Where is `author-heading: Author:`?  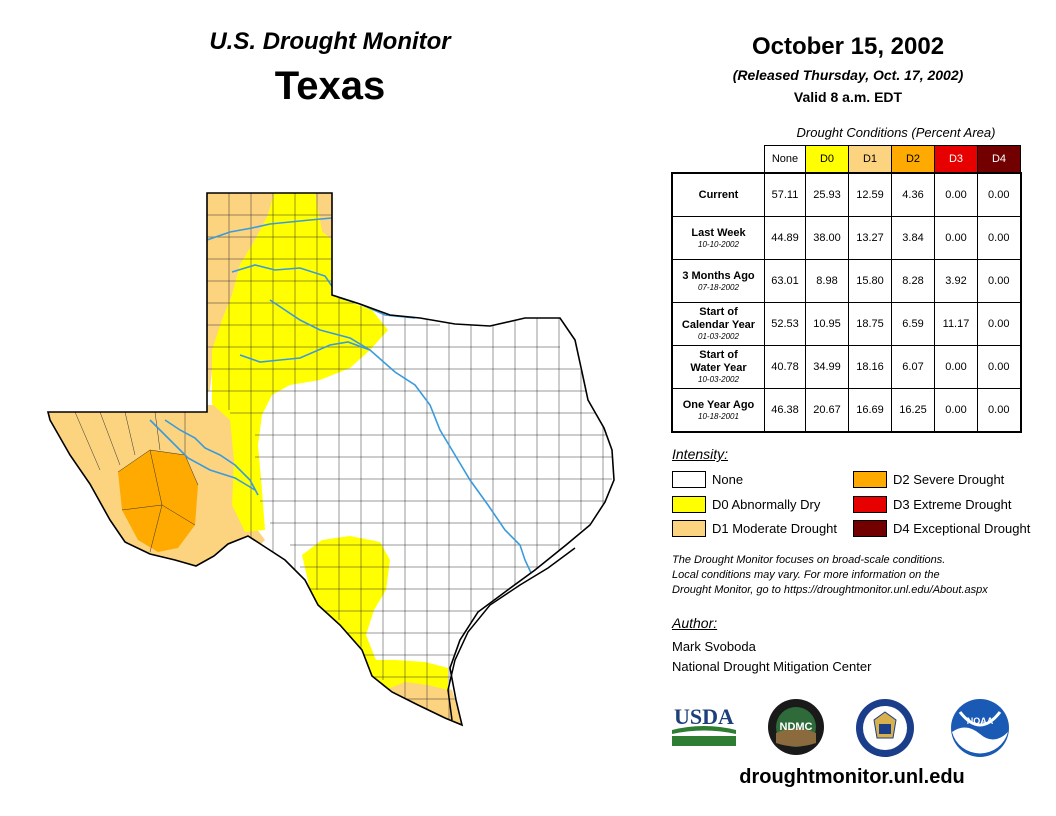
author-heading: Author: is located at coordinates (695, 623).